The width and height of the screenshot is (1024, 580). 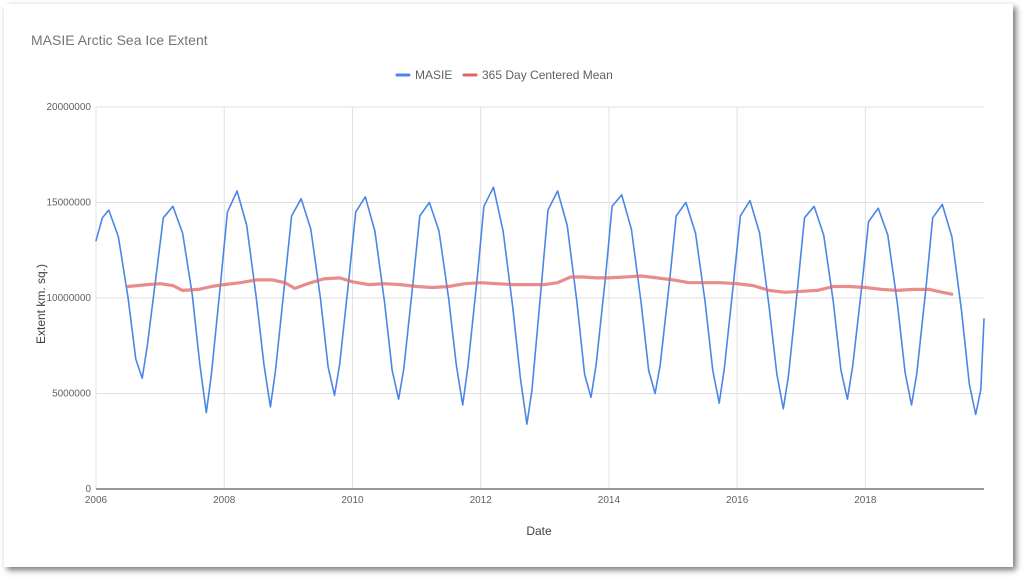 What do you see at coordinates (69, 203) in the screenshot?
I see `y-tick-label: 15000000` at bounding box center [69, 203].